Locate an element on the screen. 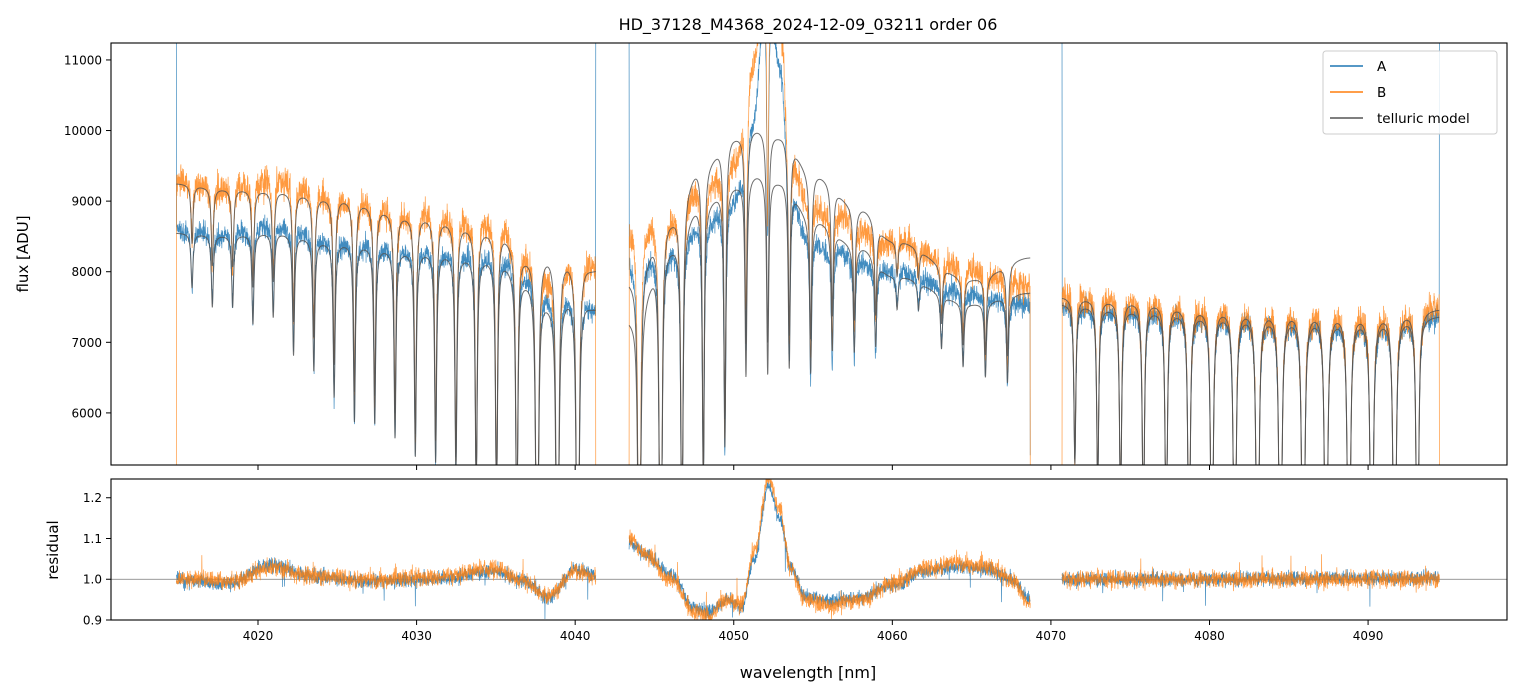 The height and width of the screenshot is (696, 1520). x-tick-label: 4020 is located at coordinates (258, 636).